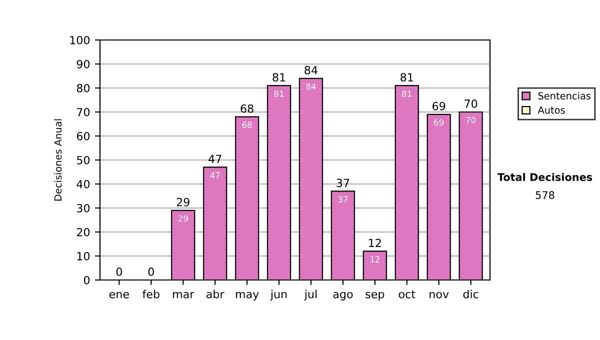 The width and height of the screenshot is (600, 340). I want to click on y-tick-label: 60, so click(83, 136).